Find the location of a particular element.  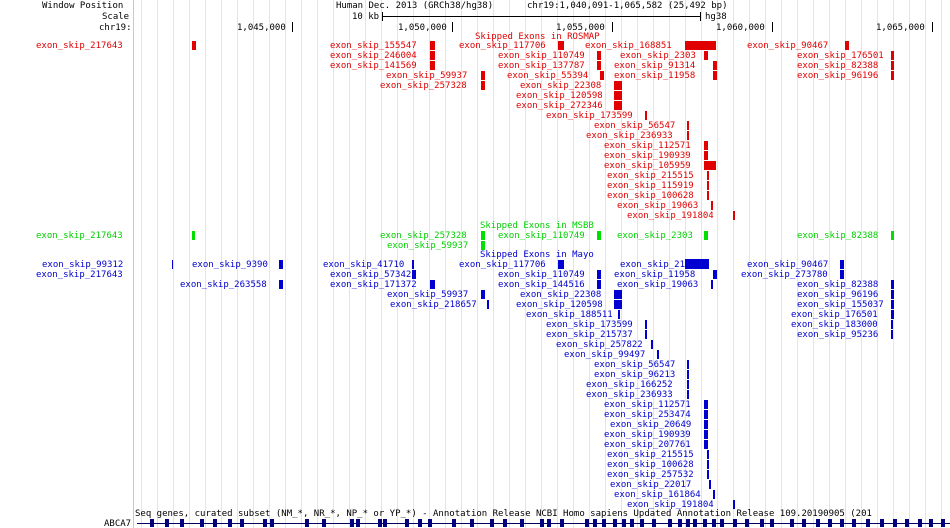

msbb-item: exon_skip_257328 is located at coordinates (423, 236).